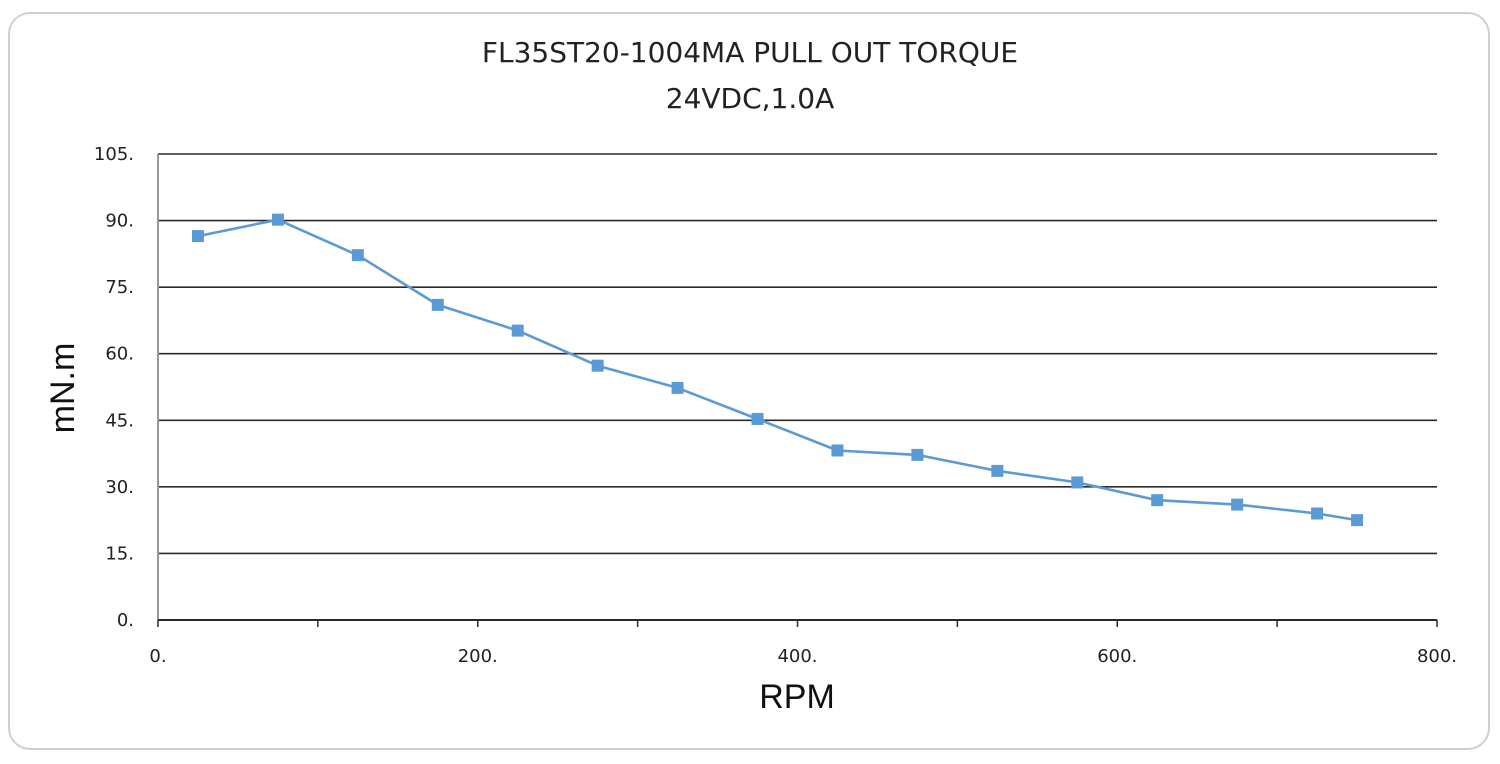 The width and height of the screenshot is (1500, 764). Describe the element at coordinates (750, 98) in the screenshot. I see `chart-subtitle: 24VDC,1.0A` at that location.